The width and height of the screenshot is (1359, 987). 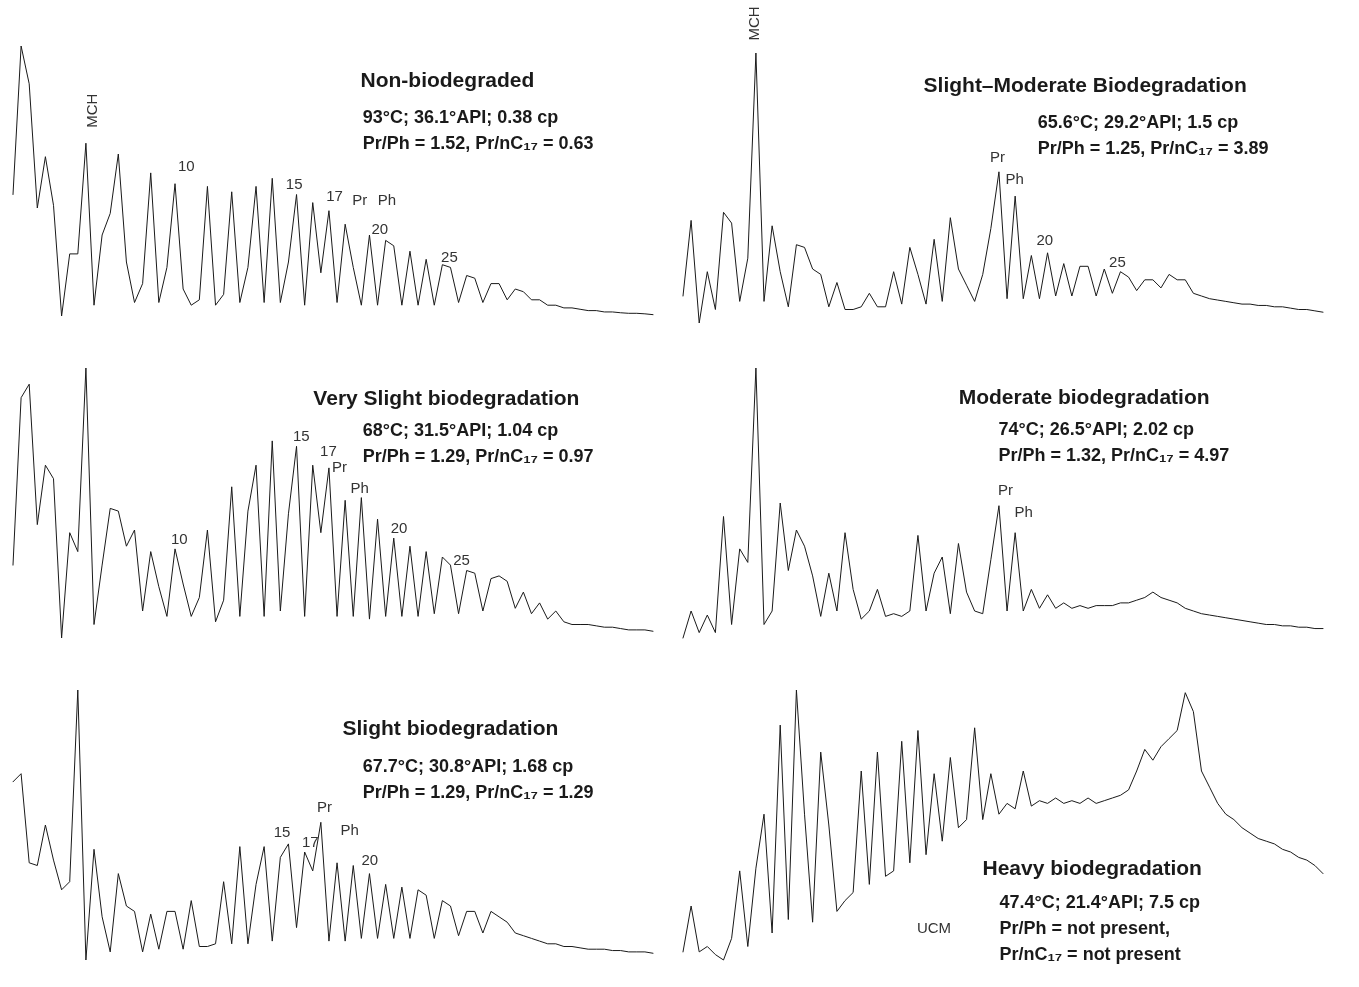 I want to click on annotation: UCM, so click(x=934, y=927).